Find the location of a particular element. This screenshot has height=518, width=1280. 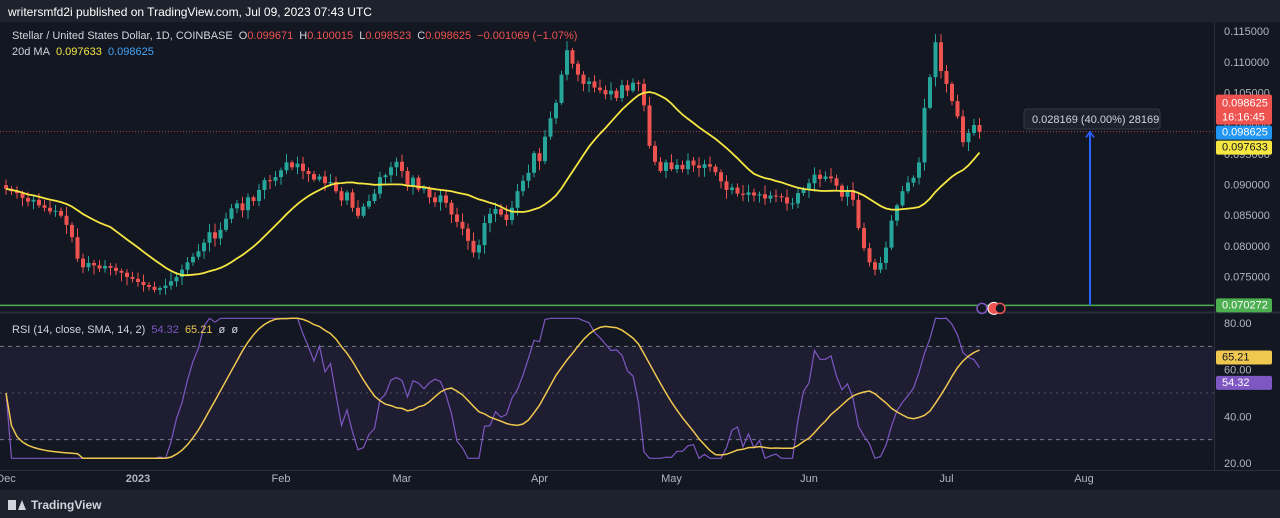

price-tick-label: 0.075000 is located at coordinates (1247, 277).